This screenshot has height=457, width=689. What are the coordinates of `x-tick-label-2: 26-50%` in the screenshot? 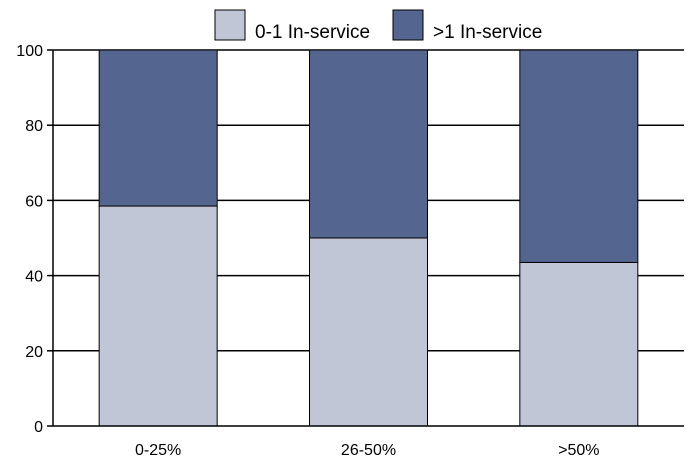 It's located at (368, 449).